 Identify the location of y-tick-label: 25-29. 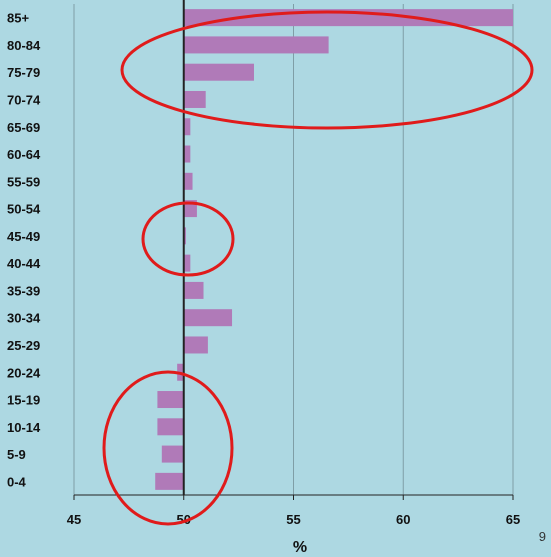
(23, 345).